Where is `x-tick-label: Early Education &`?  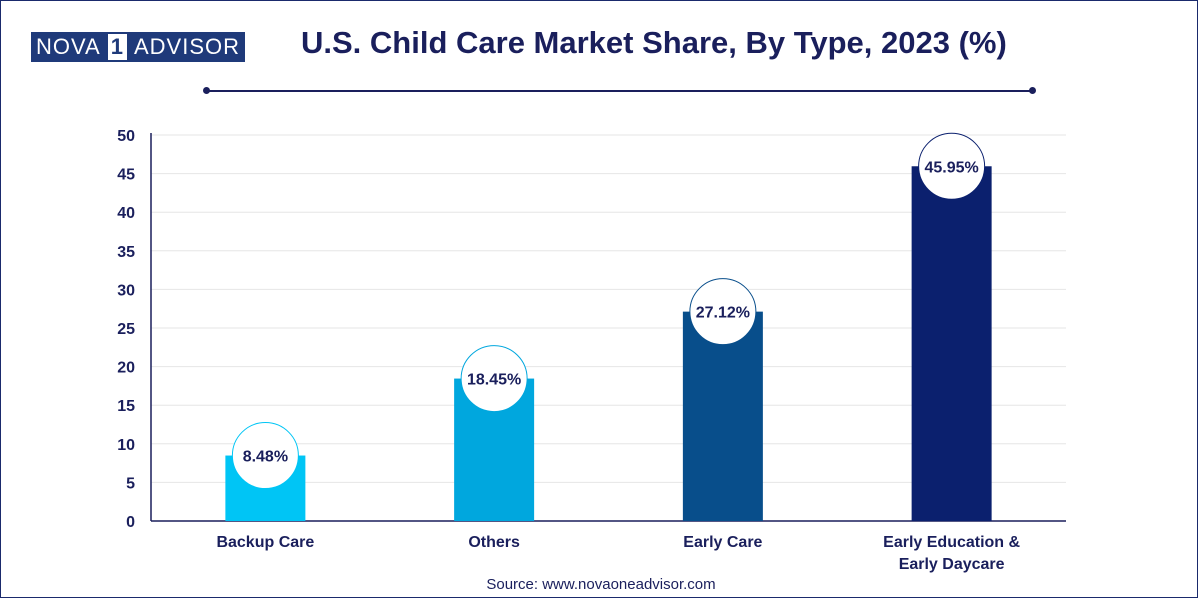 x-tick-label: Early Education & is located at coordinates (951, 542).